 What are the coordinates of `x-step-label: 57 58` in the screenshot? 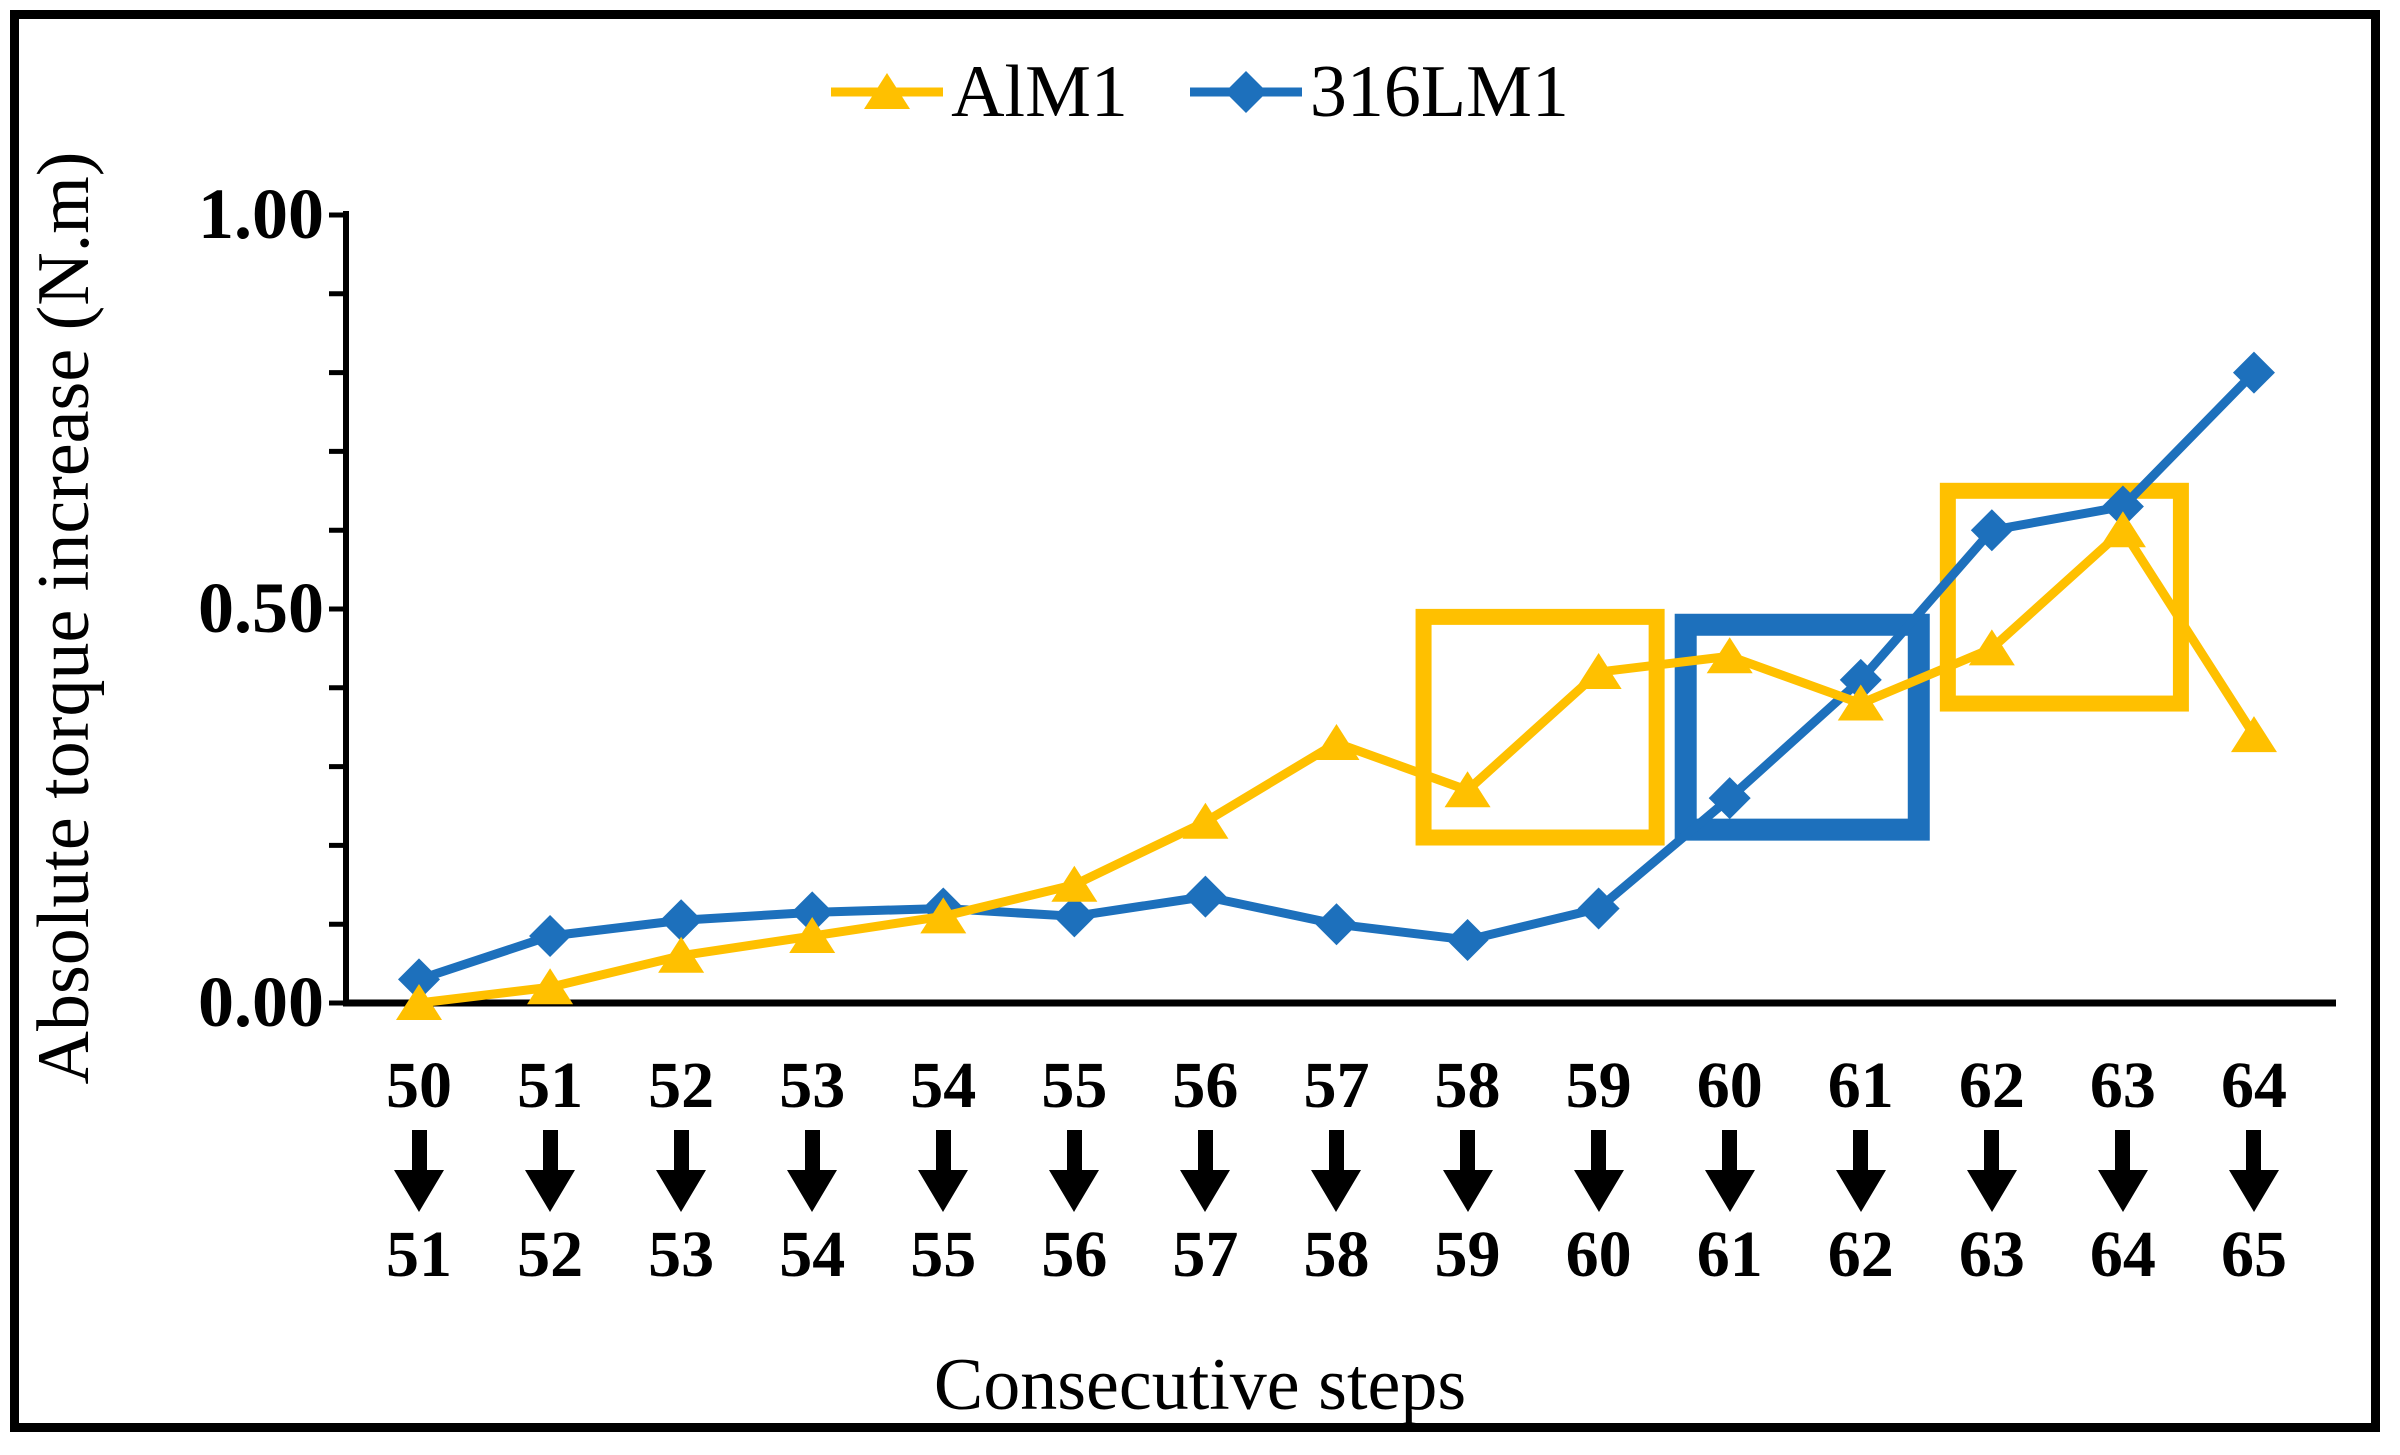 It's located at (1336, 1171).